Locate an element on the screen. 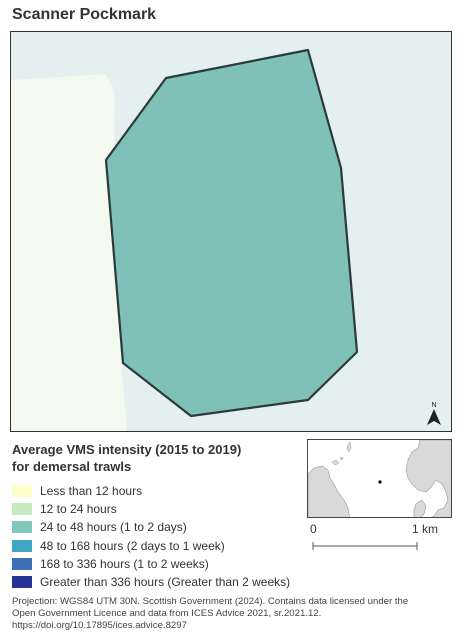 This screenshot has height=638, width=464. legend-label: 24 to 48 hours (1 to 2 days) is located at coordinates (113, 527).